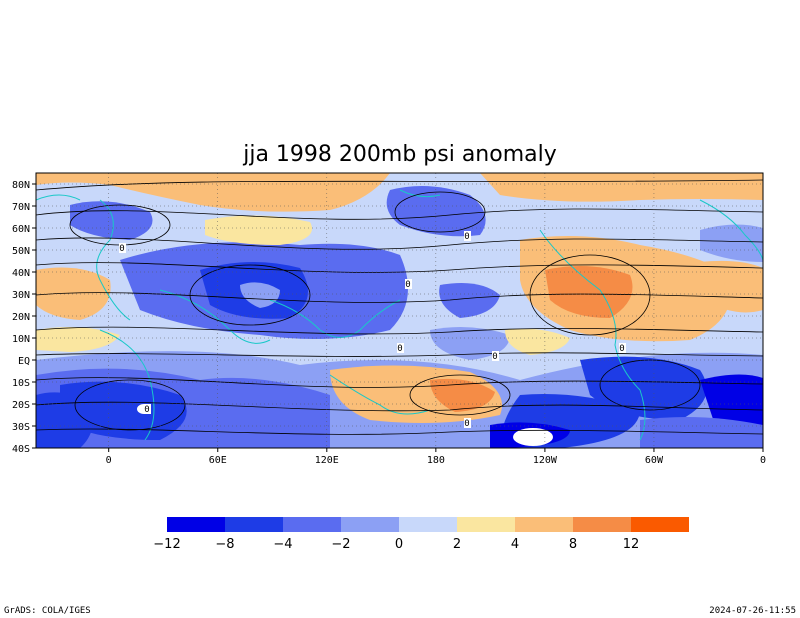  What do you see at coordinates (21, 317) in the screenshot?
I see `lat-tick-label: 20N` at bounding box center [21, 317].